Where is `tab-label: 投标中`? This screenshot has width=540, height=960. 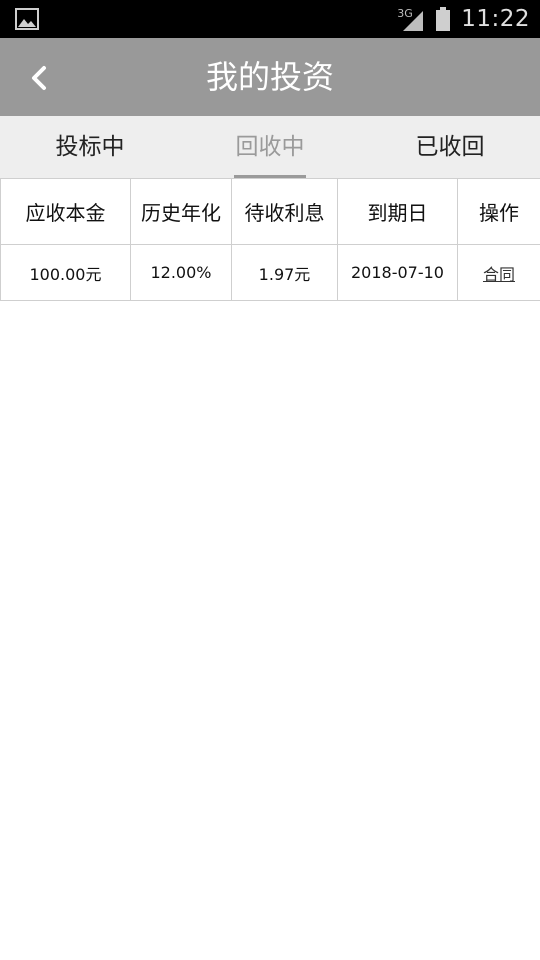
tab-label: 投标中 is located at coordinates (90, 147).